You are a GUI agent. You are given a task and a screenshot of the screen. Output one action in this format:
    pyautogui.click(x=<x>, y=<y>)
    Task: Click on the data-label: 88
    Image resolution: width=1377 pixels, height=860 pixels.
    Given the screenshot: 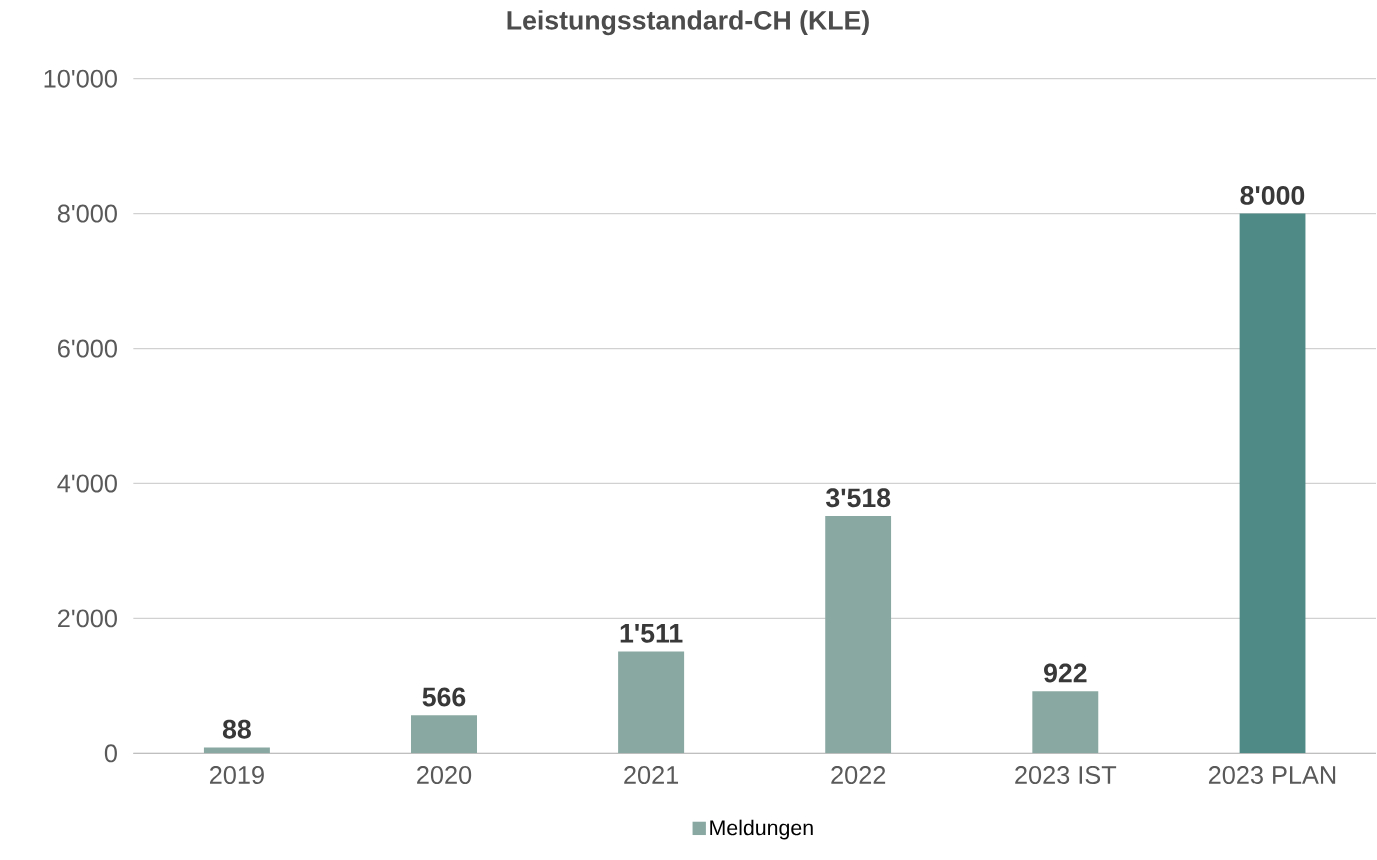 What is the action you would take?
    pyautogui.click(x=236, y=729)
    